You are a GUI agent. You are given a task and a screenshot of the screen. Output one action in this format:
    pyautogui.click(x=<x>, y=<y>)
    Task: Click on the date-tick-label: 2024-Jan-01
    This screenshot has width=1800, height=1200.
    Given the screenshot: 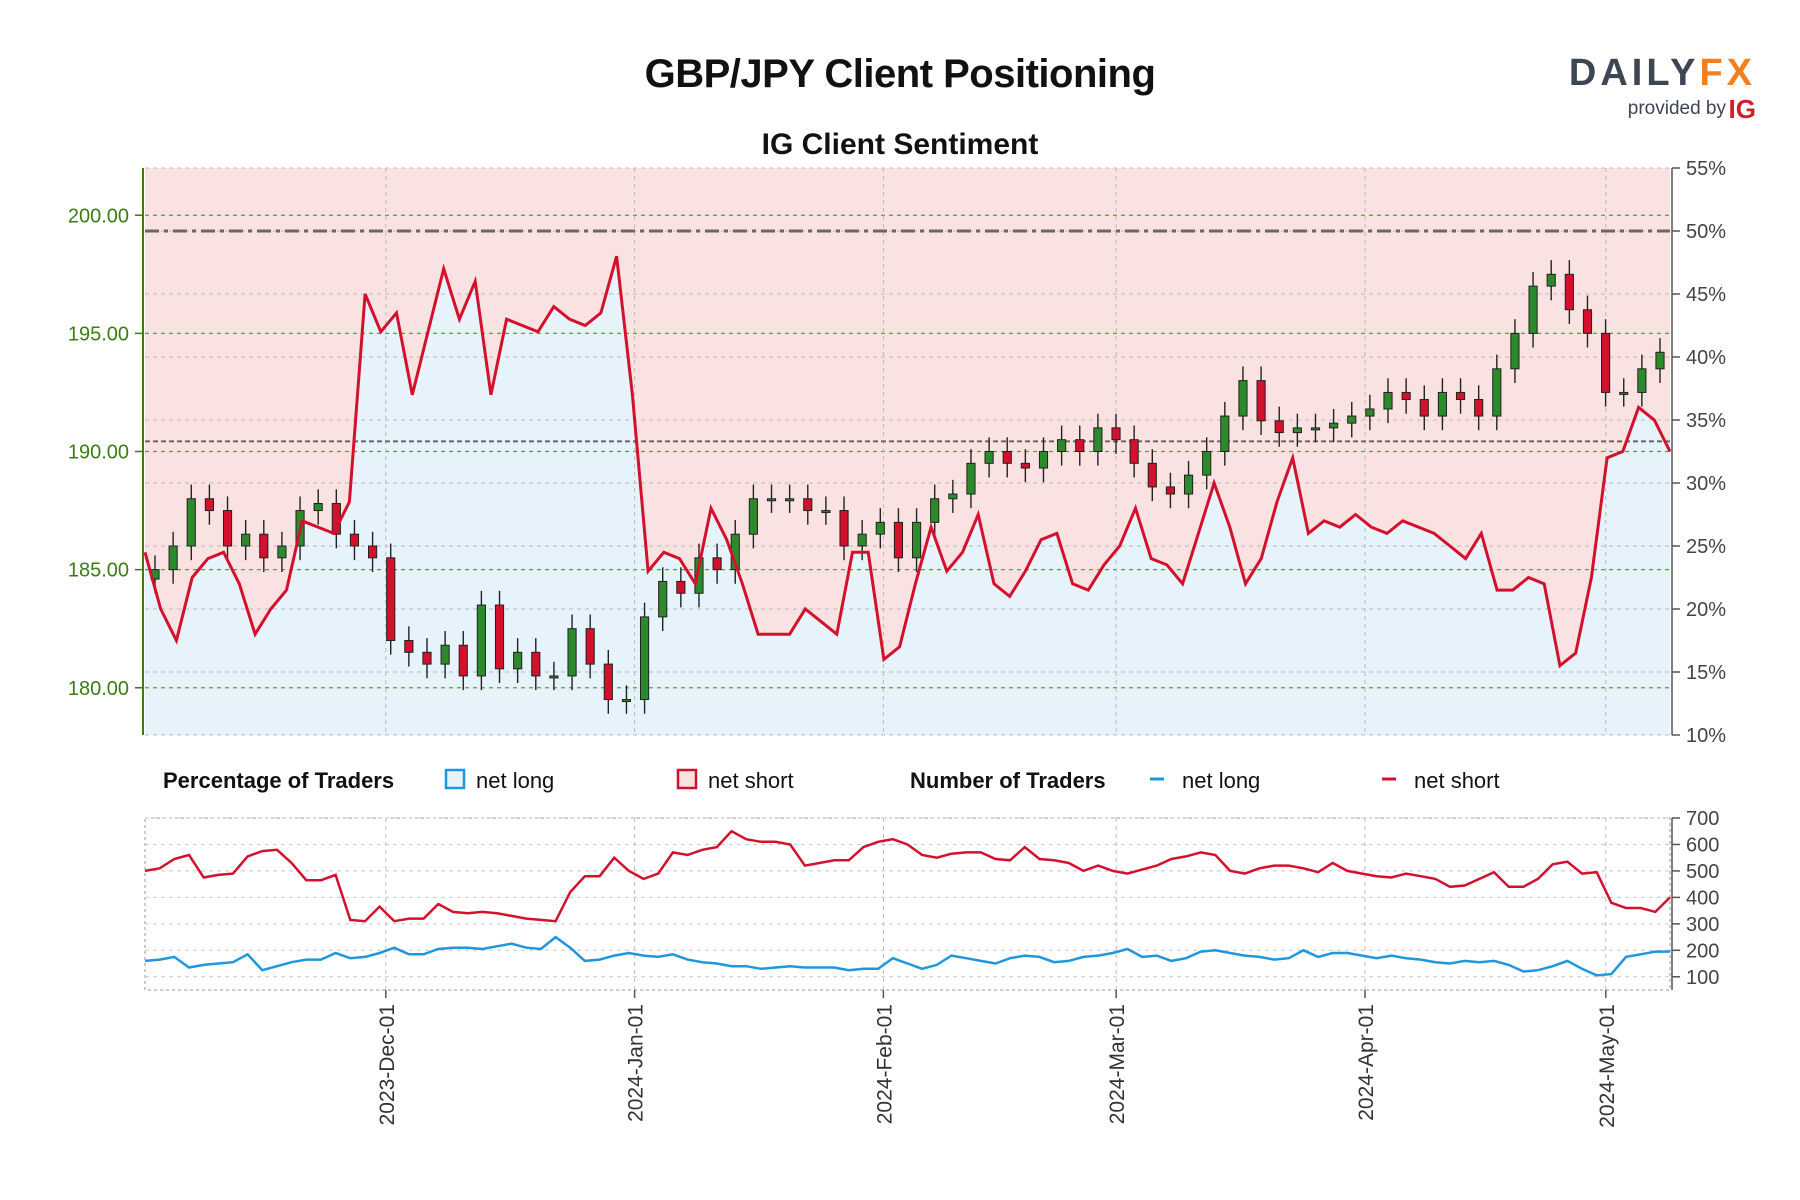 What is the action you would take?
    pyautogui.click(x=636, y=1063)
    